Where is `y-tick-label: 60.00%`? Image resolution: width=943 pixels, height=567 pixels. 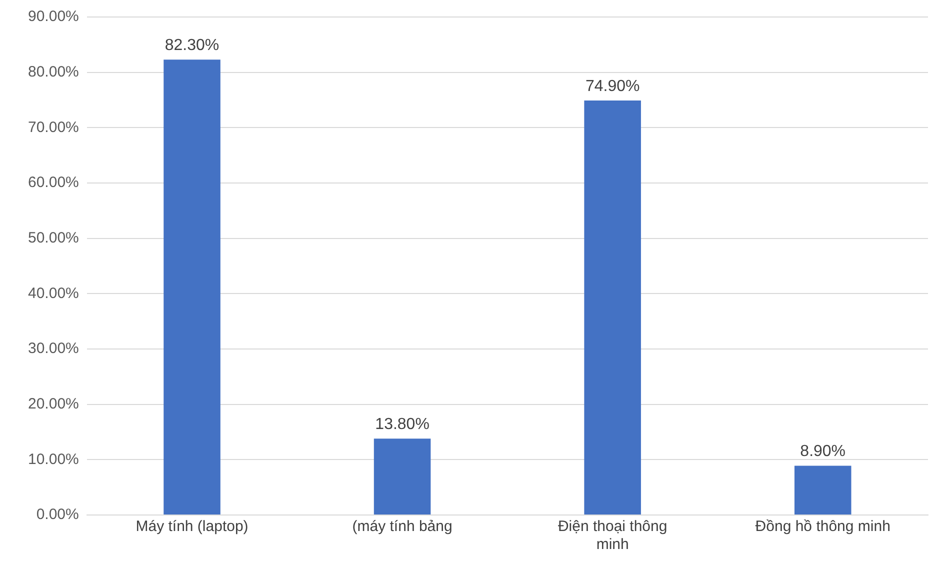
y-tick-label: 60.00% is located at coordinates (53, 183).